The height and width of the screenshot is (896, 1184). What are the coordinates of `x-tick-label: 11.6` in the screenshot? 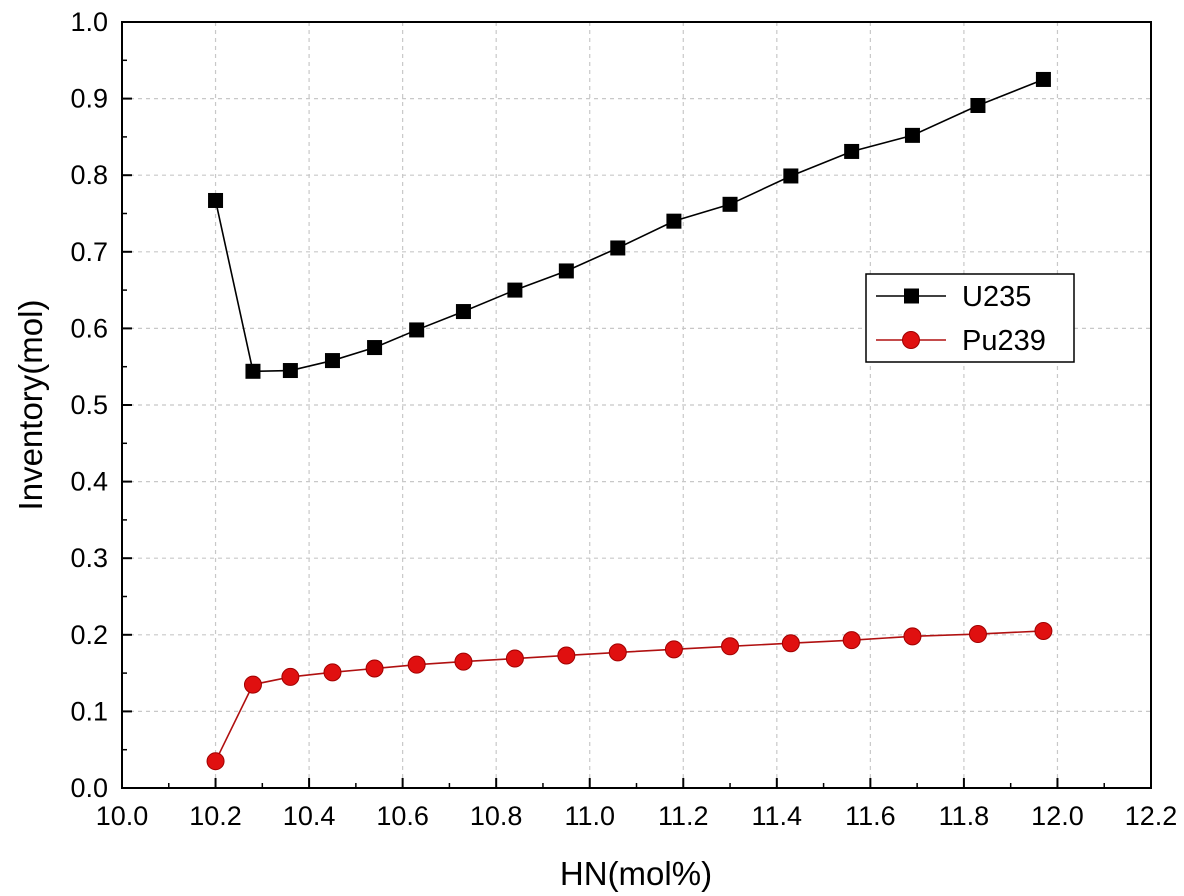 It's located at (870, 816).